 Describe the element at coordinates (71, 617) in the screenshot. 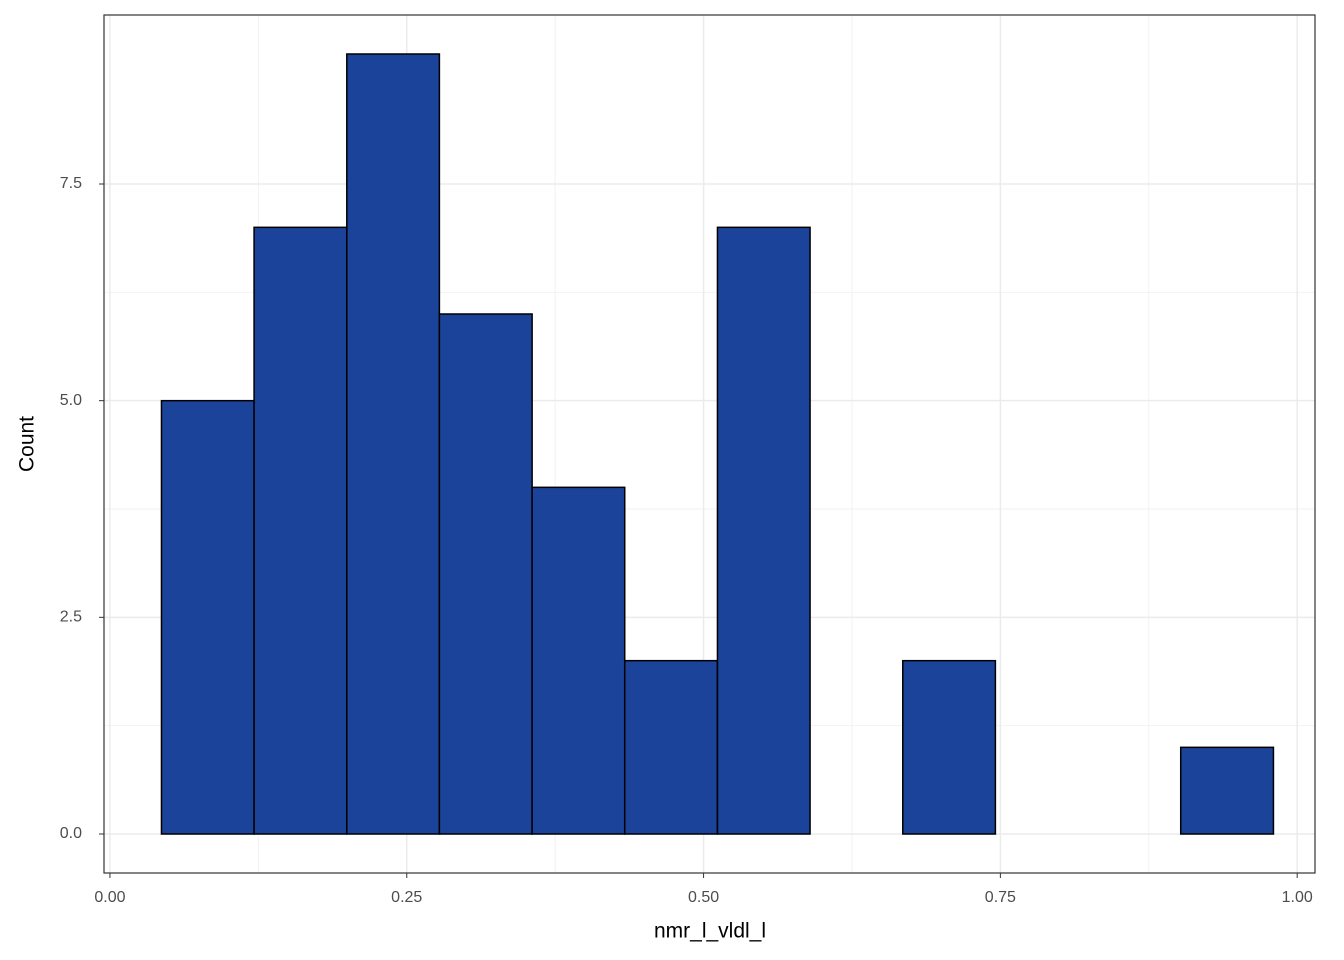

I see `y-tick-label: 2.5` at that location.